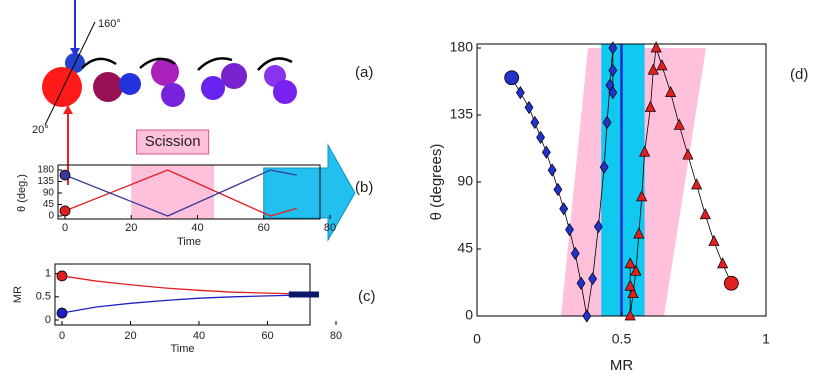  Describe the element at coordinates (367, 296) in the screenshot. I see `panel-label: (c)` at that location.